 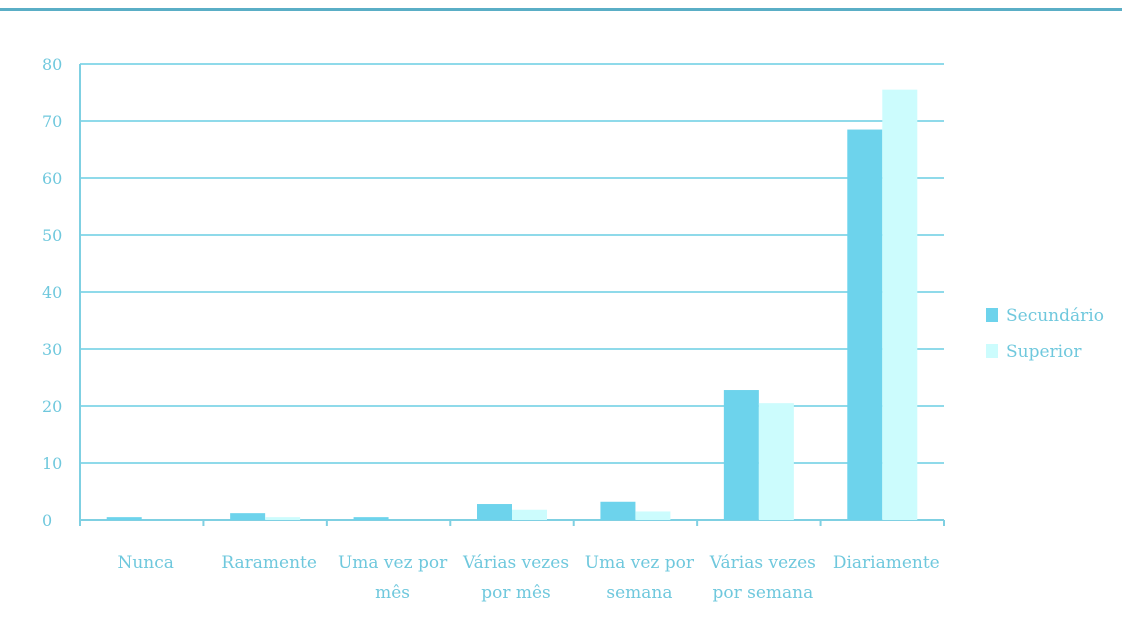 I want to click on y-tick-label: 30, so click(x=52, y=349).